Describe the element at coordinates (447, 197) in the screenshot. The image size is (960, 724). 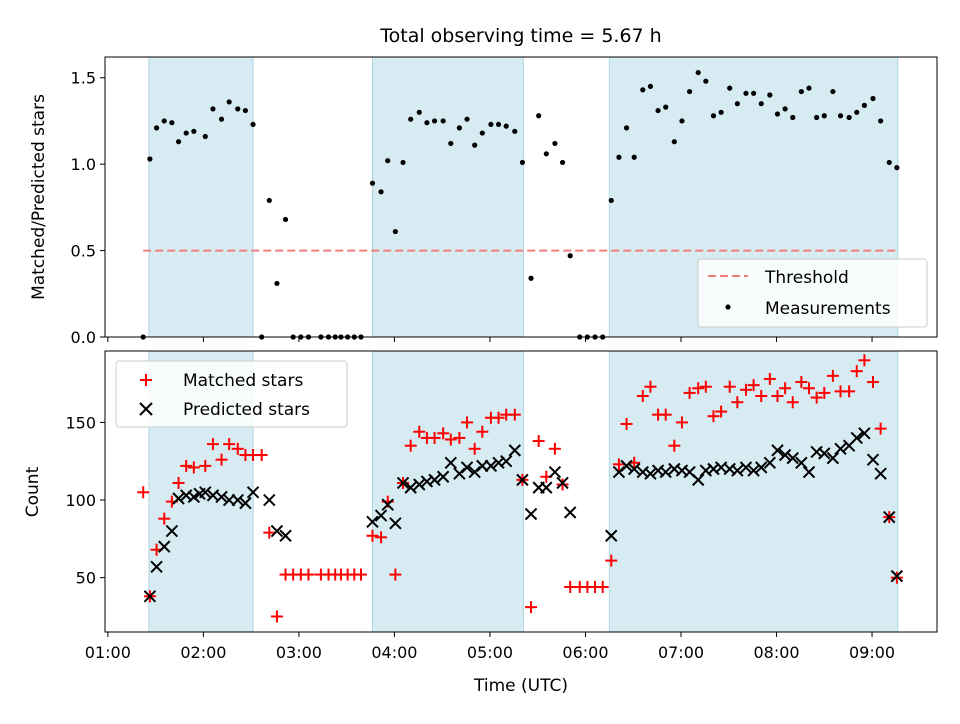
I see `top-shaded-interval` at that location.